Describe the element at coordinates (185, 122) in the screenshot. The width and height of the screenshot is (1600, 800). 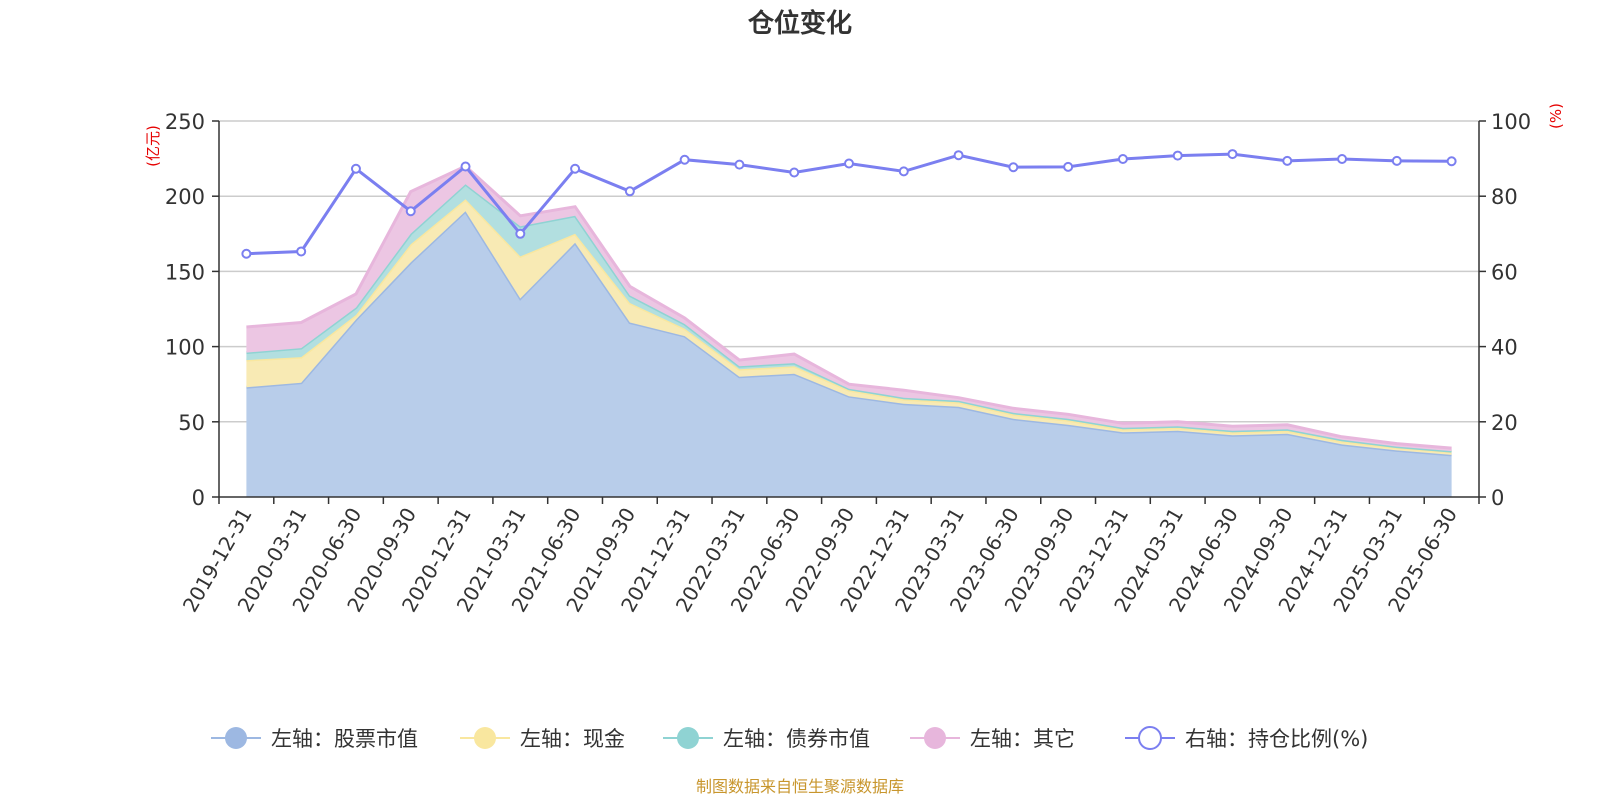
I see `left-tick-label: 250` at that location.